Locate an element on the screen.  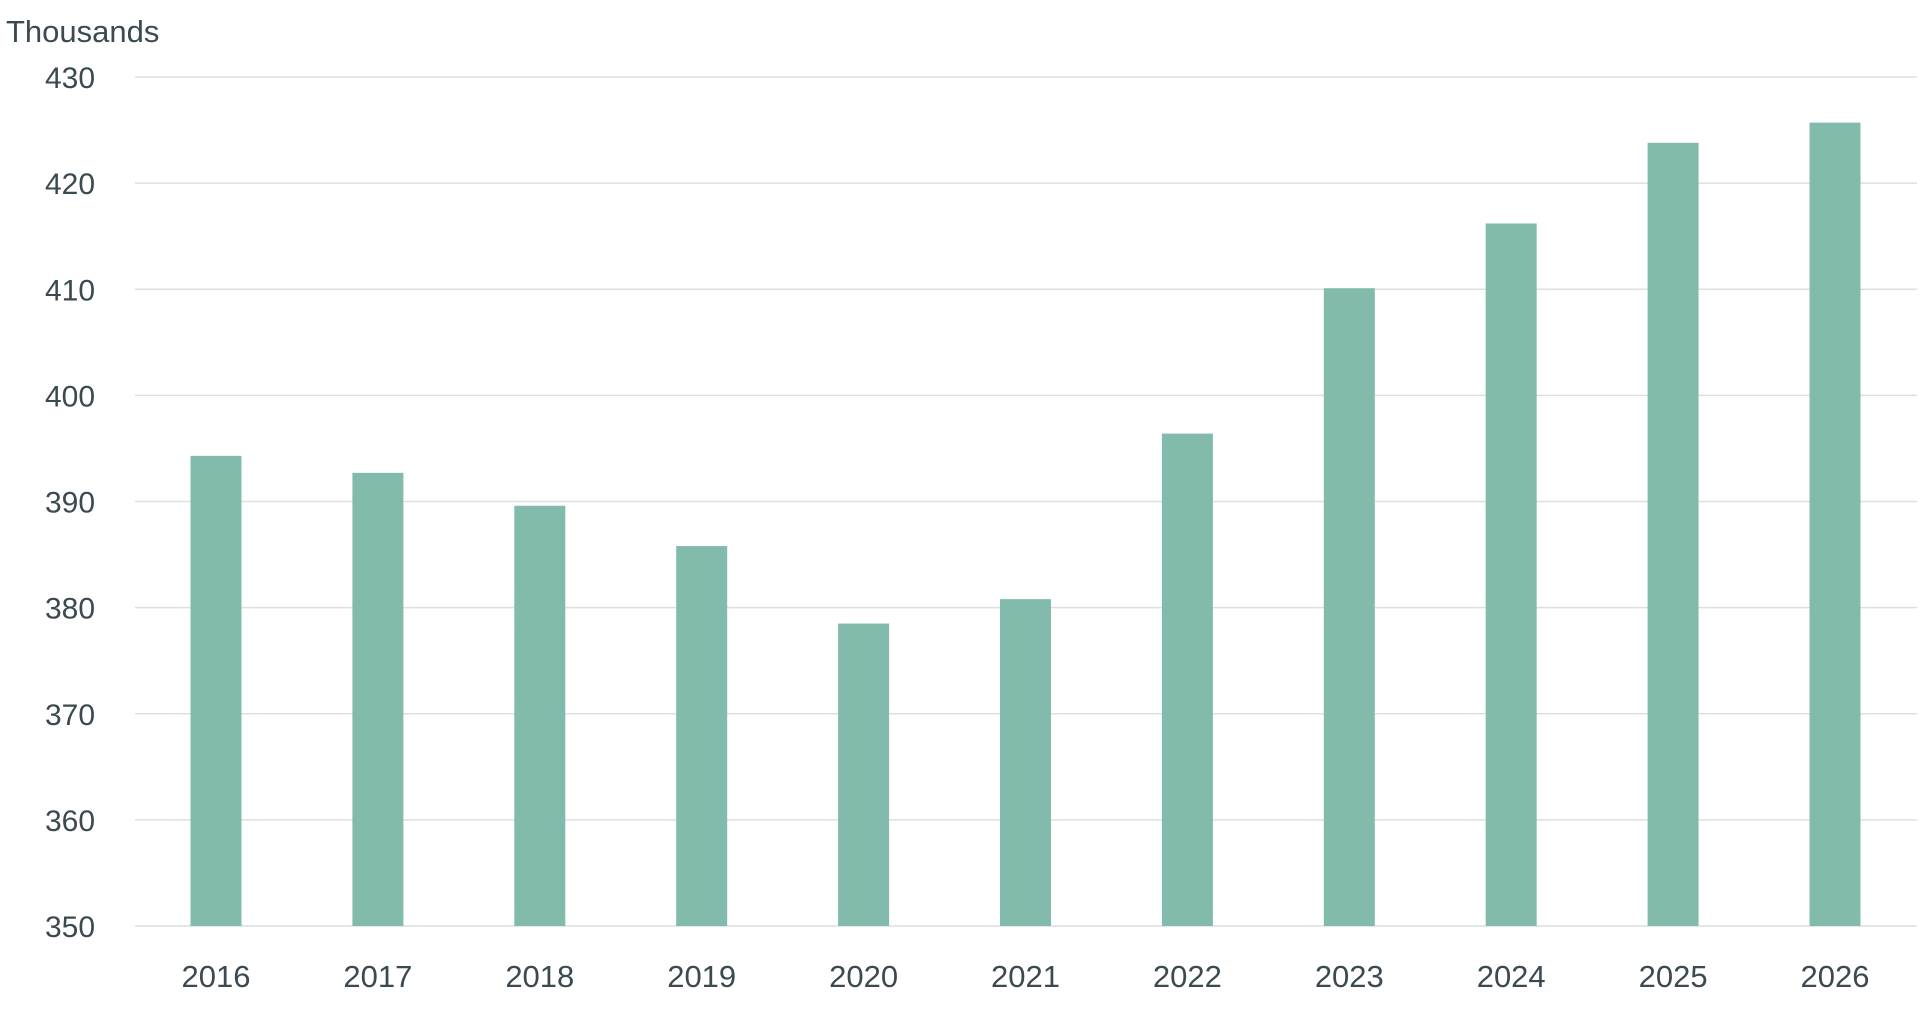
bar-2017 is located at coordinates (378, 699).